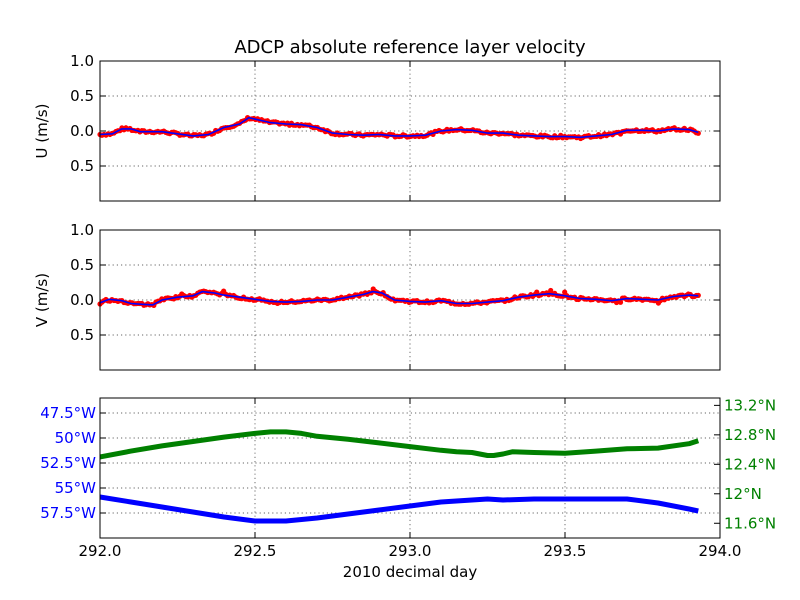  I want to click on chart-title: ADCP absolute reference layer velocity, so click(410, 47).